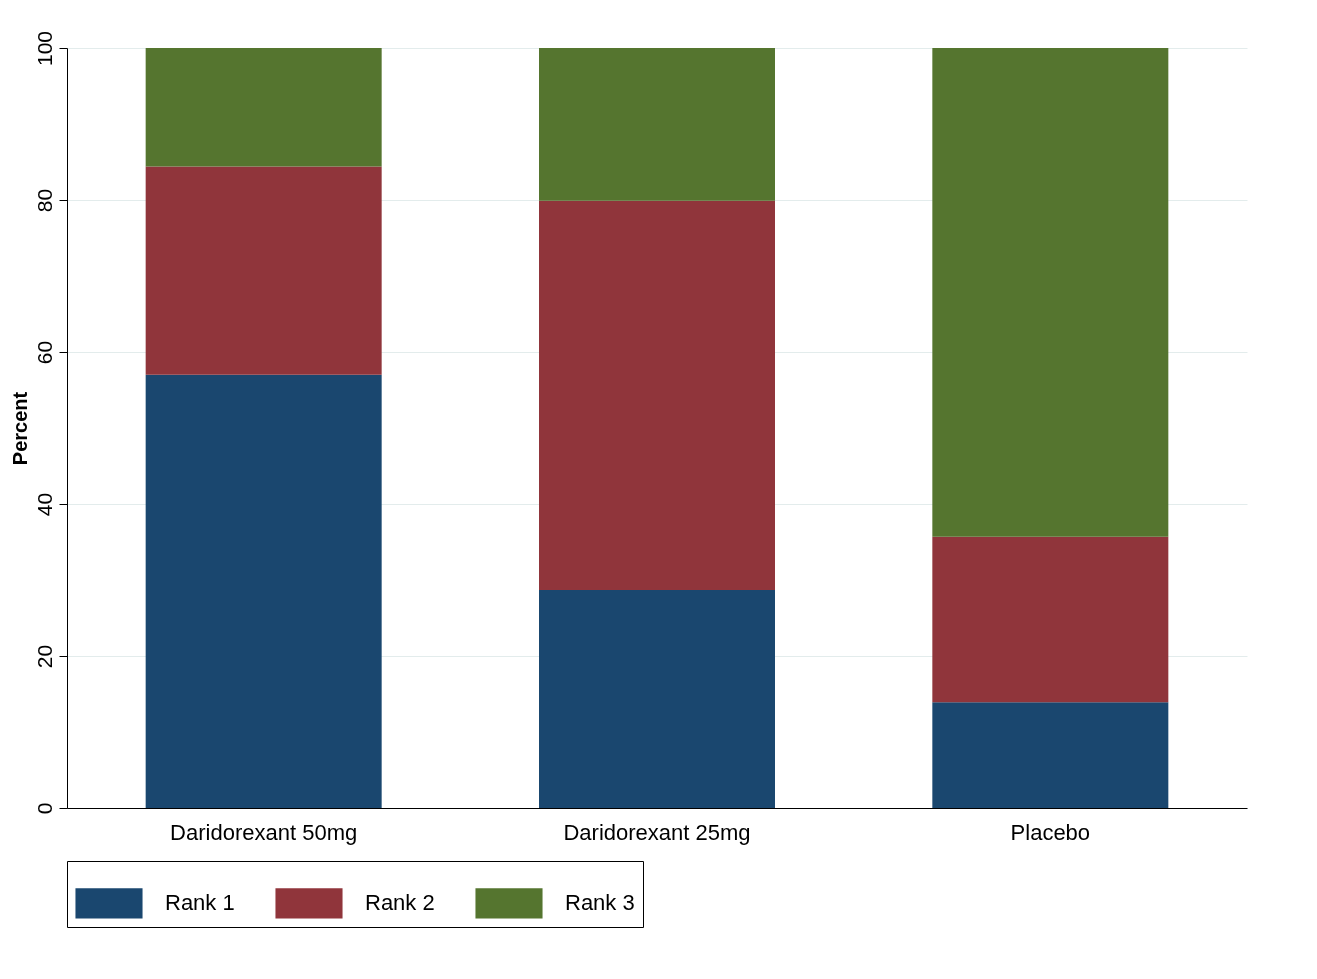  What do you see at coordinates (657, 832) in the screenshot?
I see `x-tick-label: Daridorexant 25mg` at bounding box center [657, 832].